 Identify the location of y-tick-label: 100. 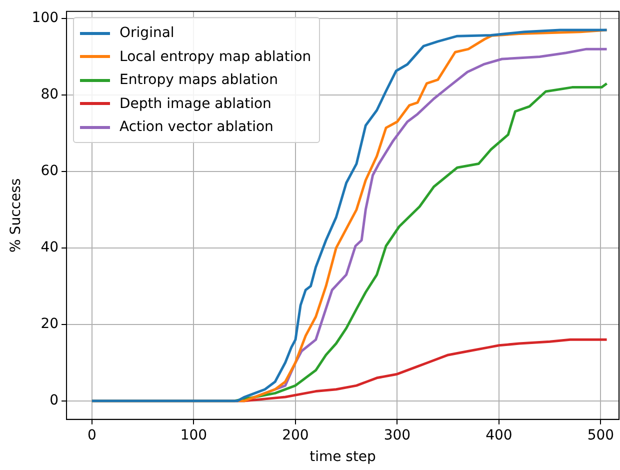
(45, 18).